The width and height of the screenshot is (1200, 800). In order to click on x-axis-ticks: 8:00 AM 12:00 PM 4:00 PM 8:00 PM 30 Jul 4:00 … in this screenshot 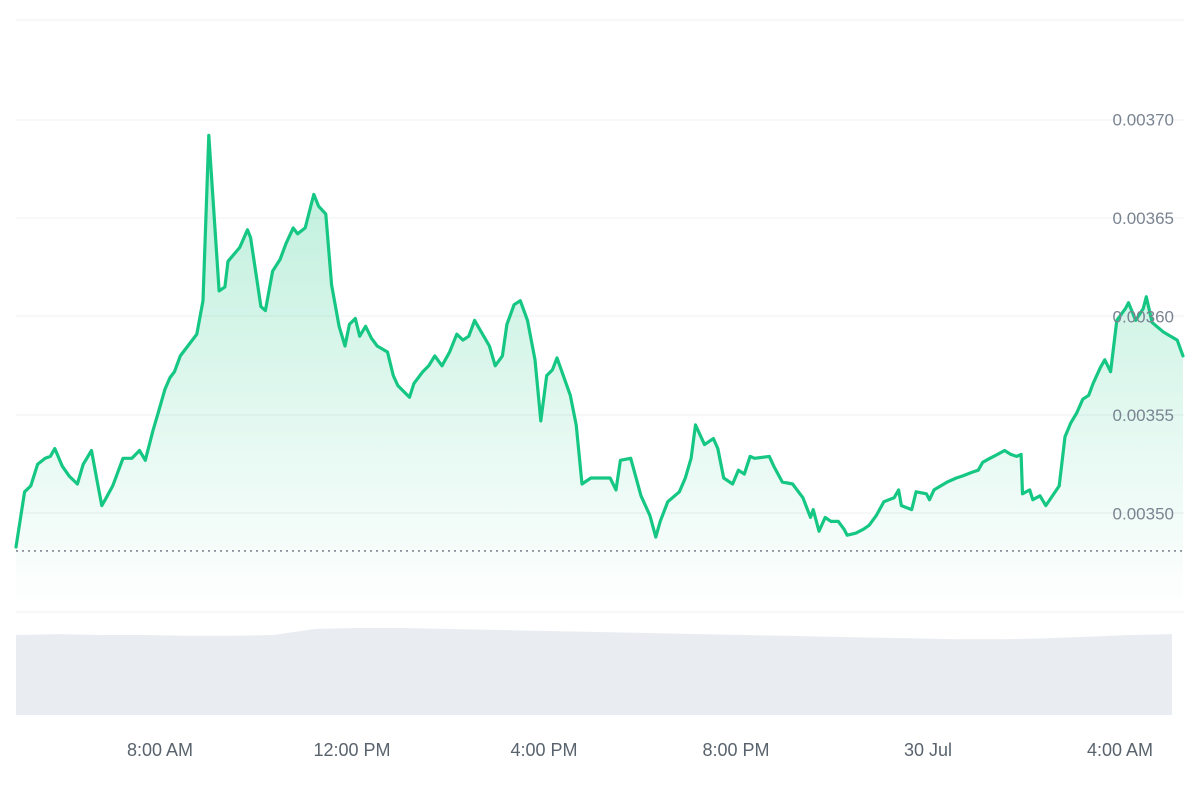, I will do `click(640, 750)`.